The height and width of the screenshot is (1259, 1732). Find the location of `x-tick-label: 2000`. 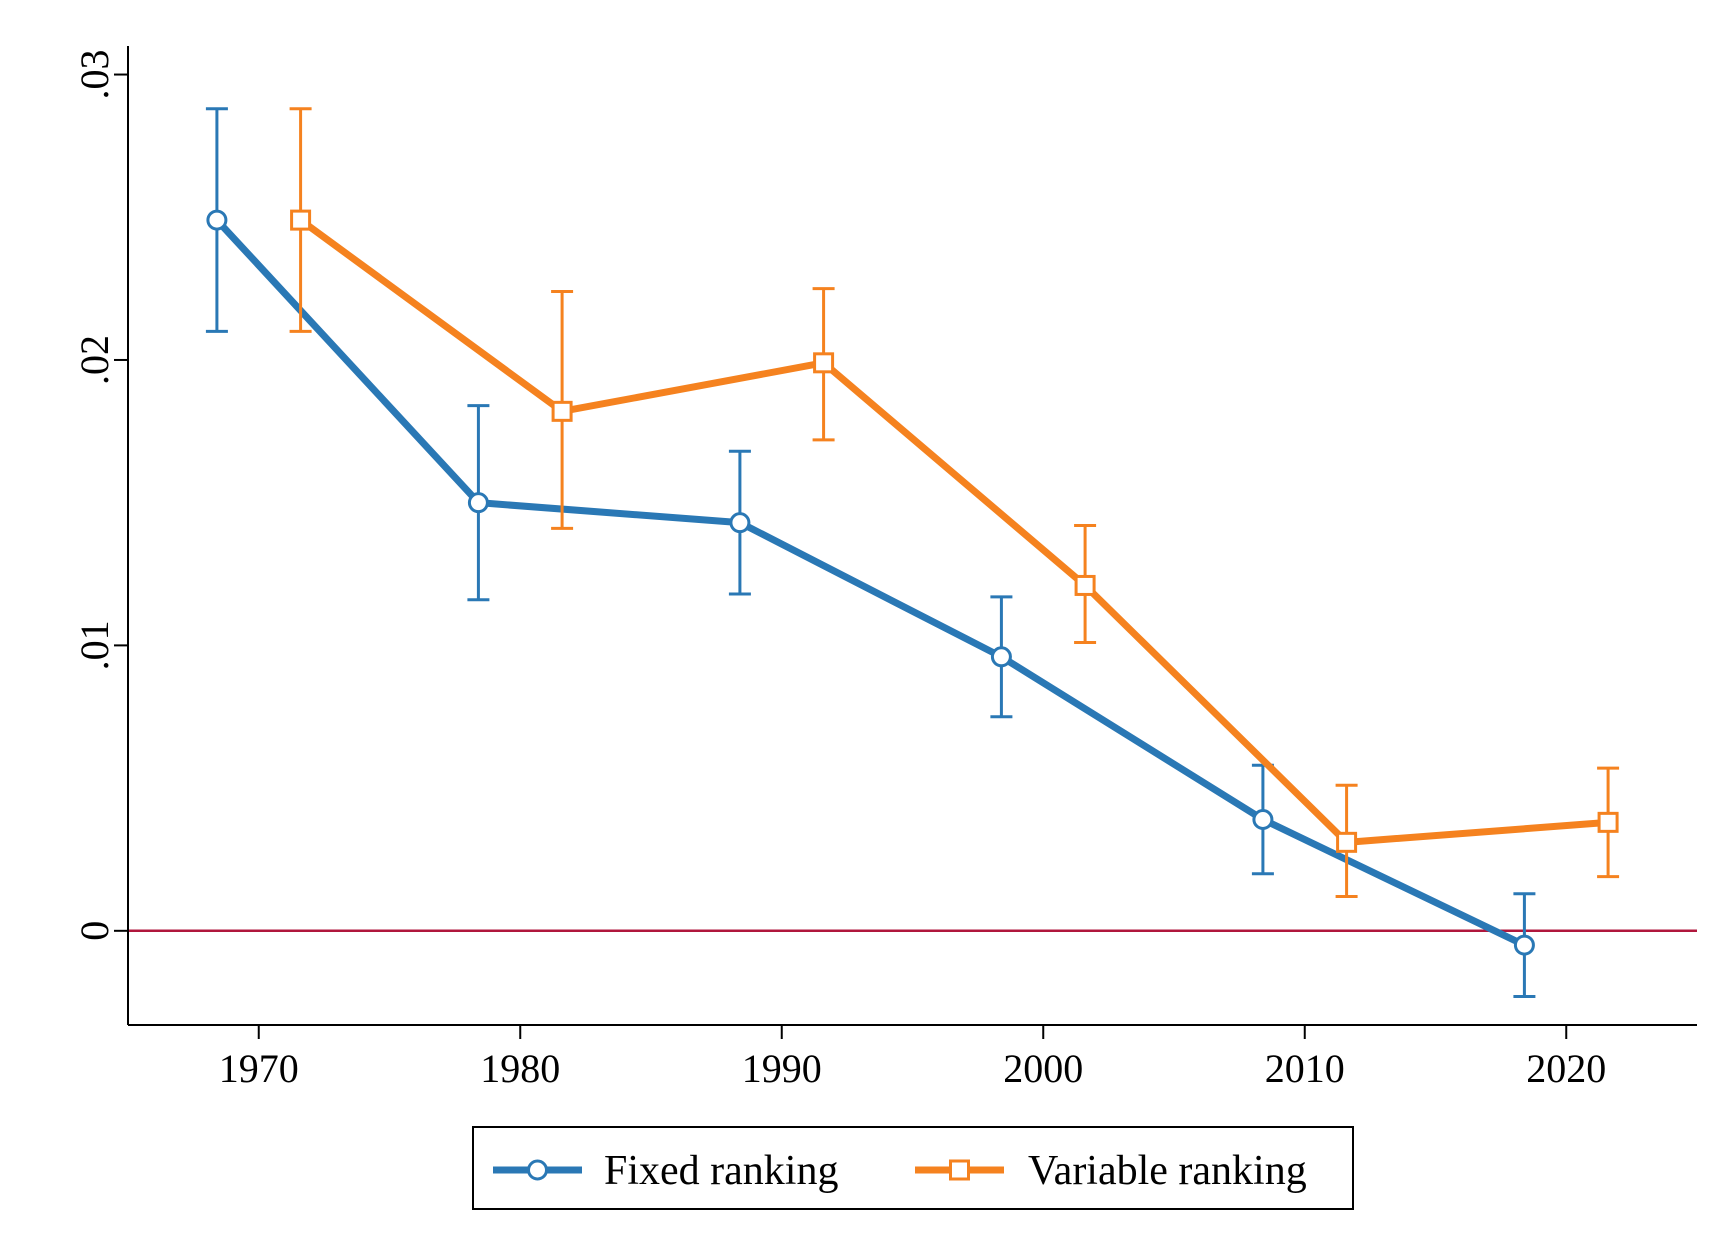

x-tick-label: 2000 is located at coordinates (1043, 1068).